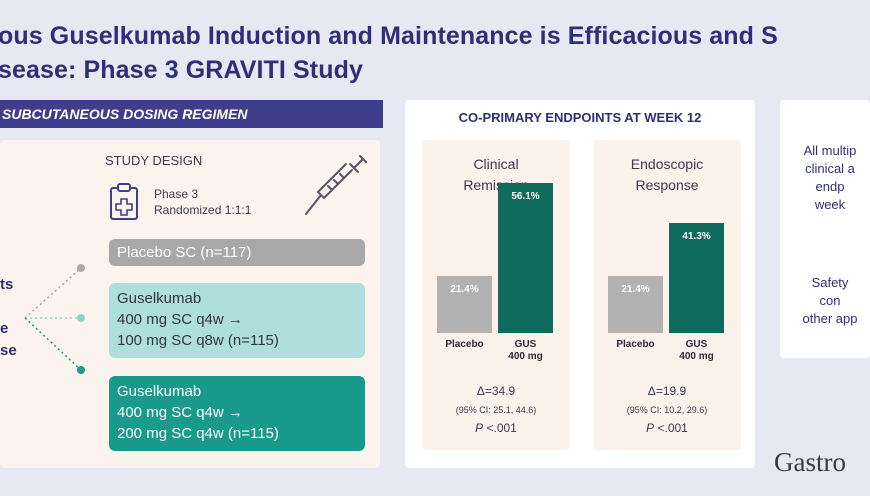  Describe the element at coordinates (825, 229) in the screenshot. I see `conclusion-panel` at that location.